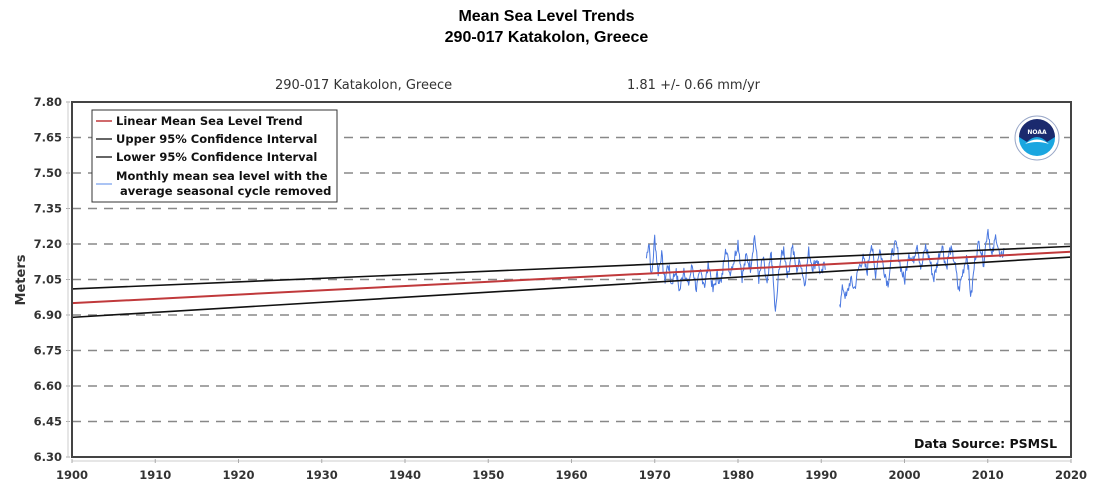 This screenshot has height=487, width=1093. What do you see at coordinates (48, 280) in the screenshot?
I see `y-tick-label: 7.05` at bounding box center [48, 280].